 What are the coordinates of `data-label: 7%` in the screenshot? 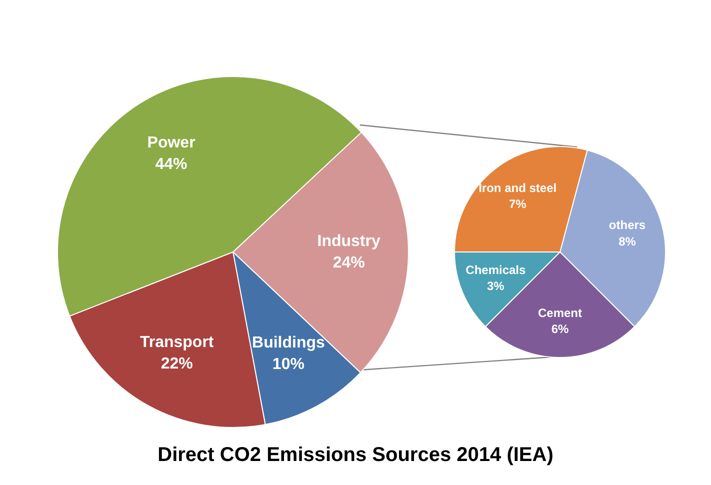 It's located at (517, 204).